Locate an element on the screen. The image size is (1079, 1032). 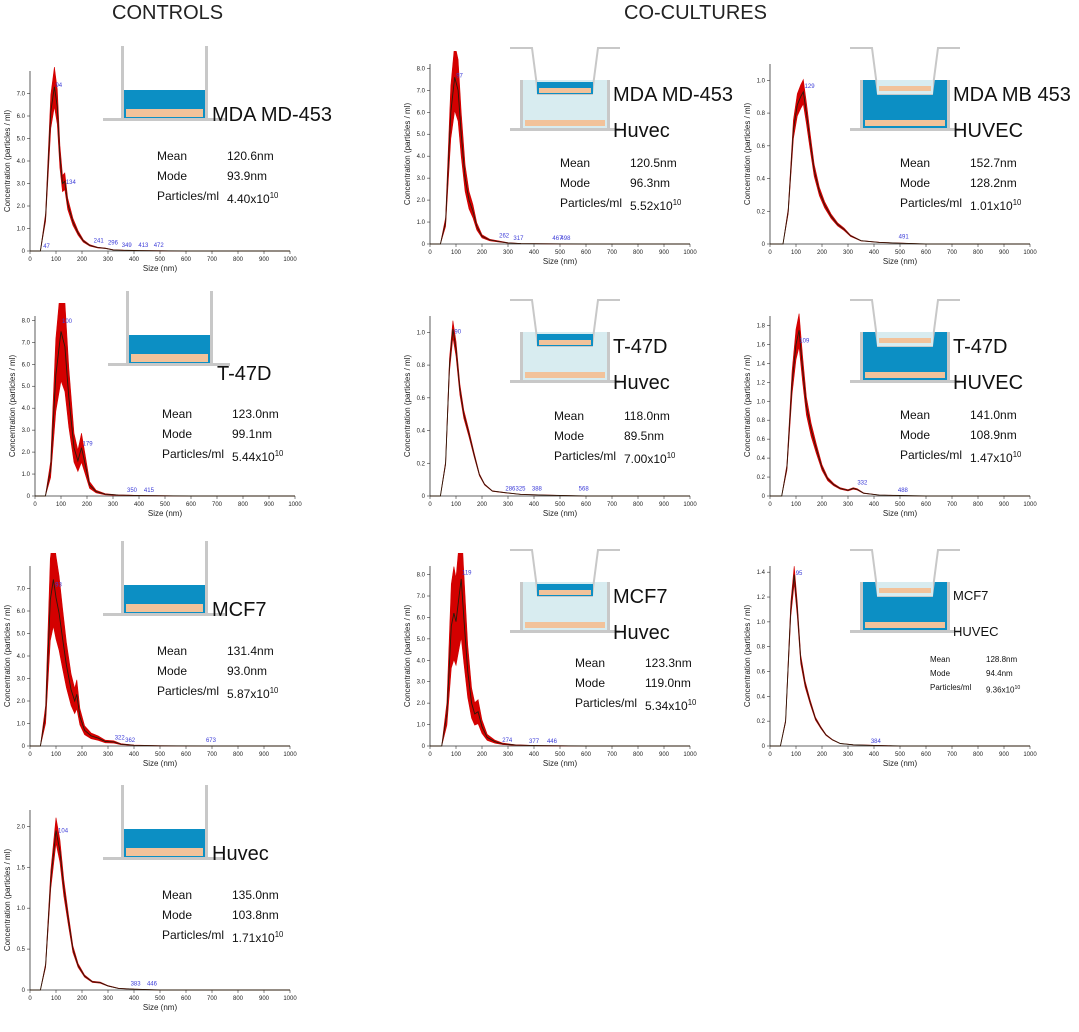
y-tick-label: 2.0 is located at coordinates (421, 201).